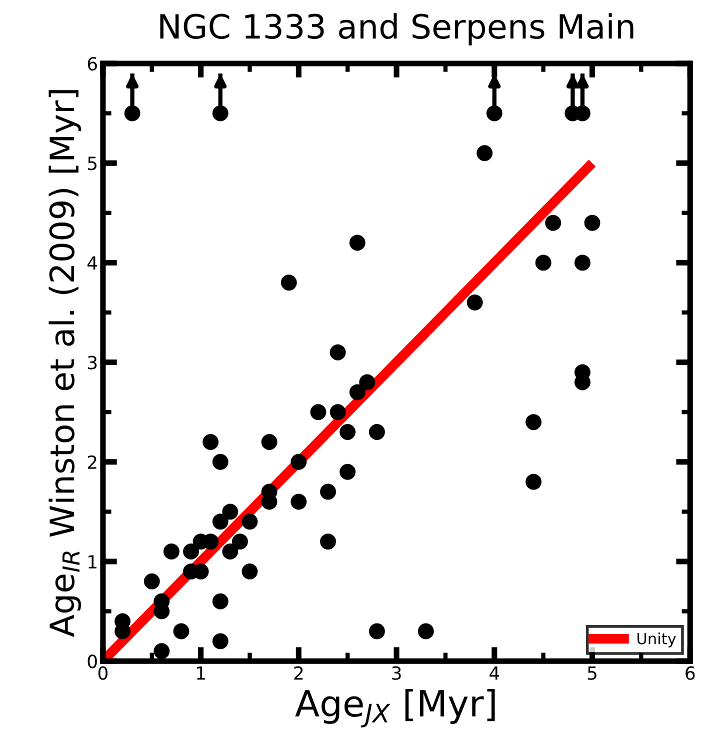 Image resolution: width=710 pixels, height=747 pixels. I want to click on y-tick-label: 2, so click(92, 462).